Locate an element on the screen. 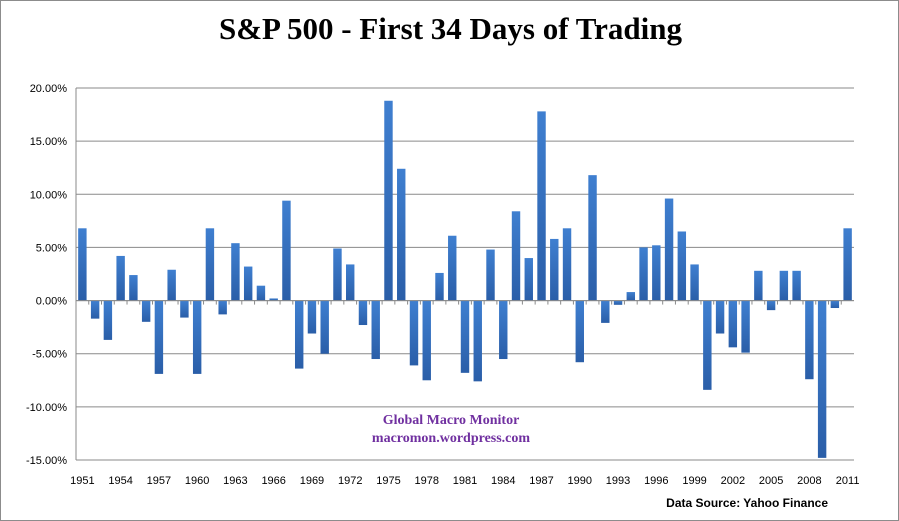  bar-1968 is located at coordinates (299, 334).